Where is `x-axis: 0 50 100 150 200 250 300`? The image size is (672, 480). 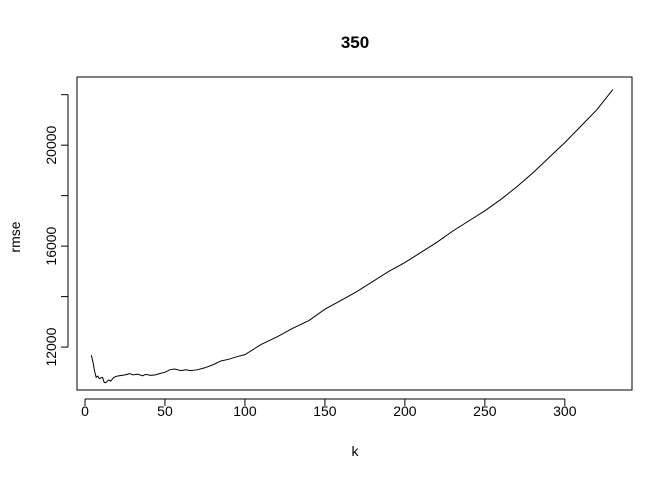
x-axis: 0 50 100 150 200 250 300 is located at coordinates (329, 408).